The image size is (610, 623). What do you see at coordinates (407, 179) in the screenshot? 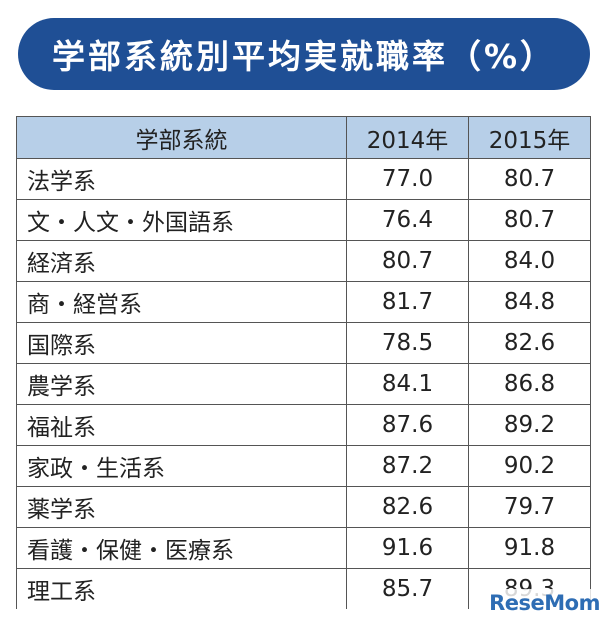
I see `value-2014-cell: 77.0` at bounding box center [407, 179].